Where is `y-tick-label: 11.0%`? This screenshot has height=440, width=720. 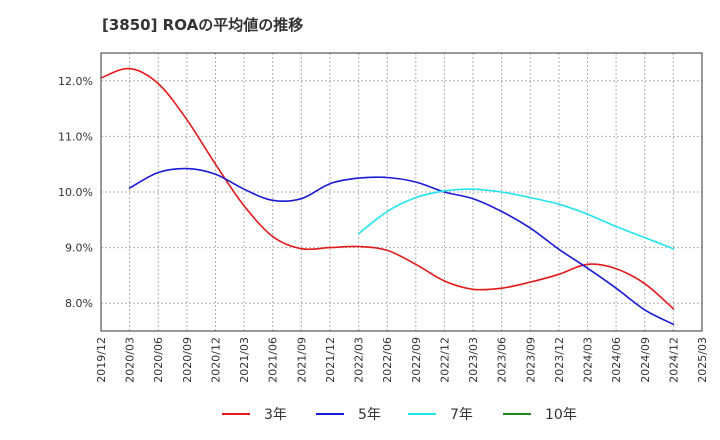 y-tick-label: 11.0% is located at coordinates (75, 136).